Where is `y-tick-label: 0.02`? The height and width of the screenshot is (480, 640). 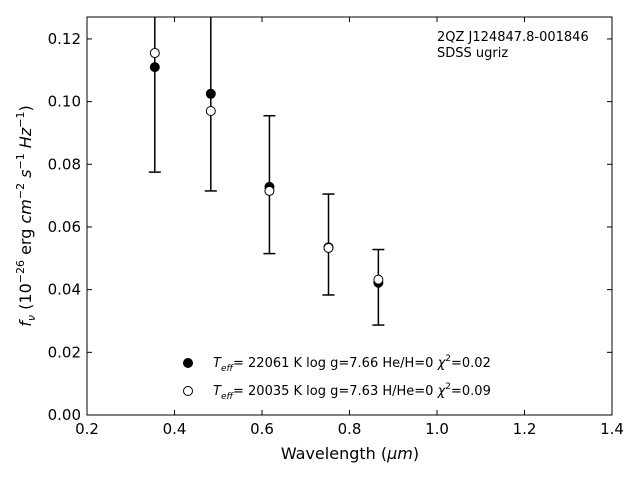
y-tick-label: 0.02 is located at coordinates (64, 352).